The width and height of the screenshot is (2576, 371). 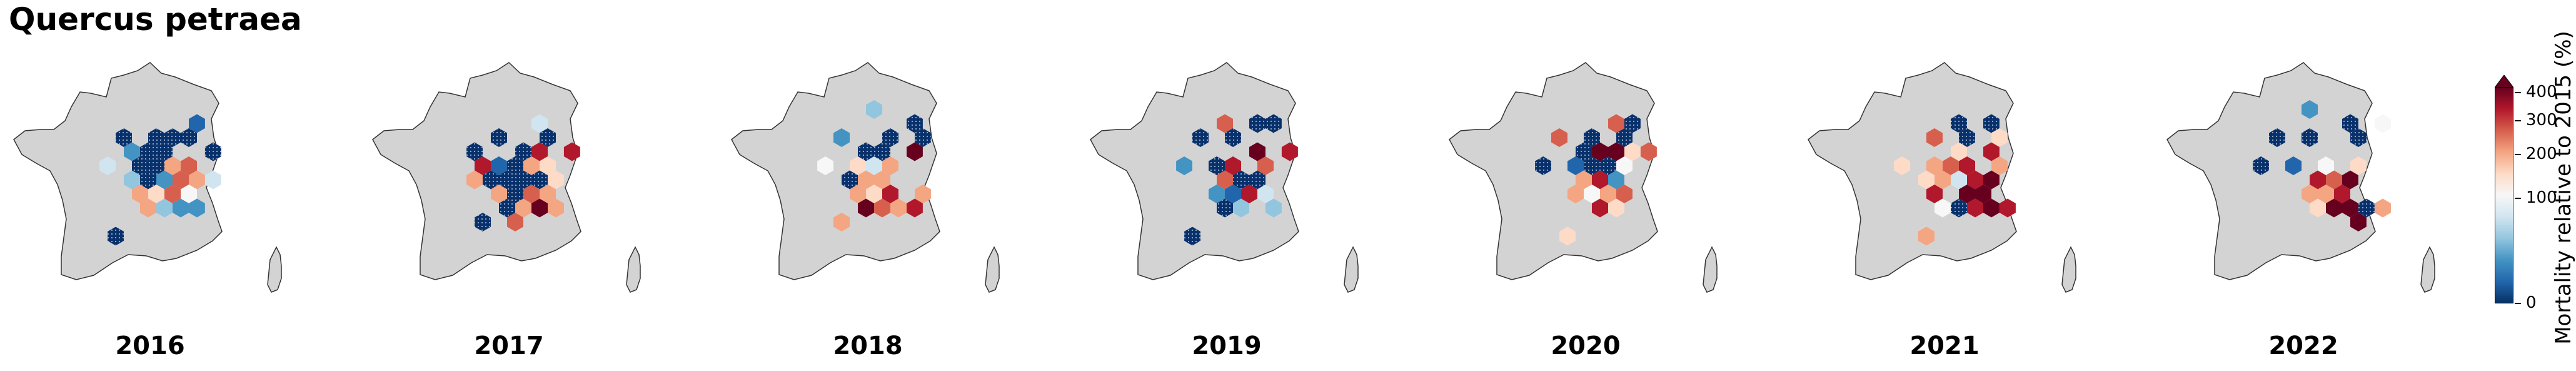 I want to click on france-outline, so click(x=1912, y=171).